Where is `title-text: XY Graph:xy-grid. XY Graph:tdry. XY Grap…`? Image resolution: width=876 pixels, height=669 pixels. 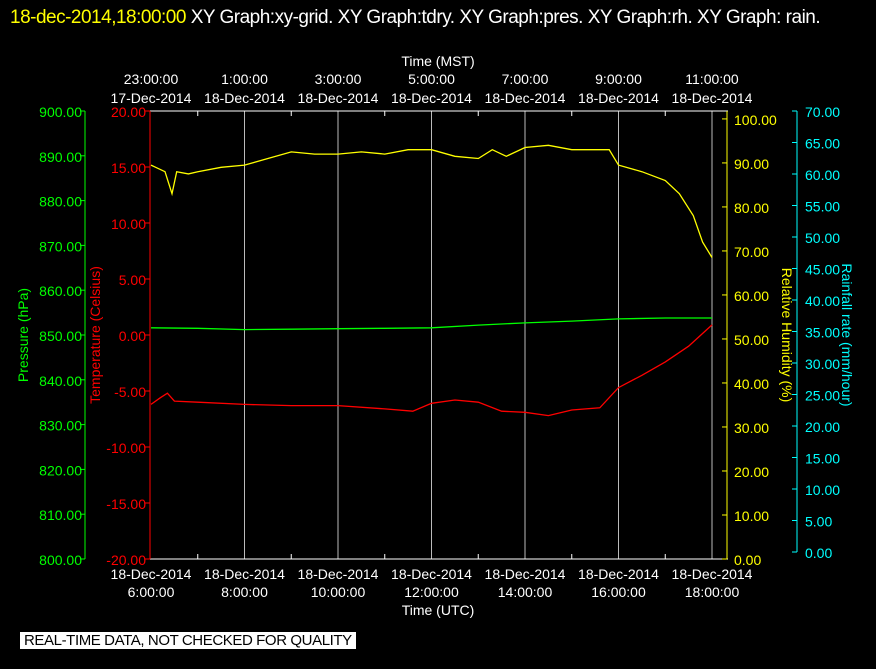 title-text: XY Graph:xy-grid. XY Graph:tdry. XY Grap… is located at coordinates (503, 17).